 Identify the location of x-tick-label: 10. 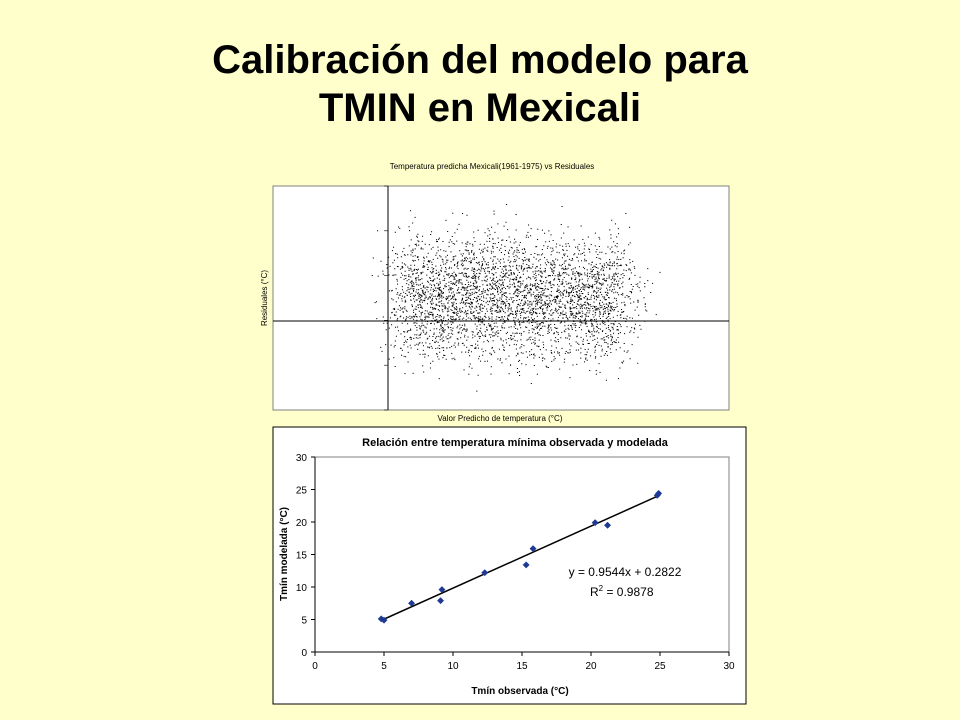
(453, 666).